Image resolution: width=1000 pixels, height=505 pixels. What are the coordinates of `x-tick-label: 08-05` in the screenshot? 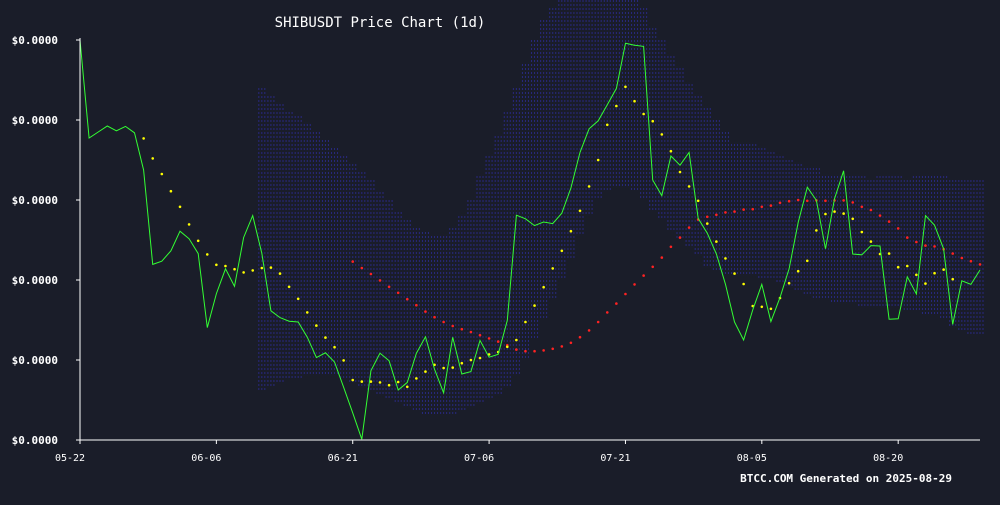 It's located at (752, 458).